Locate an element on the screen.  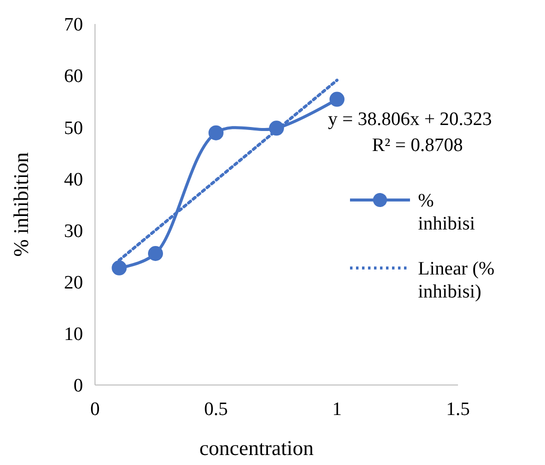
x-axis-title: concentration is located at coordinates (256, 448).